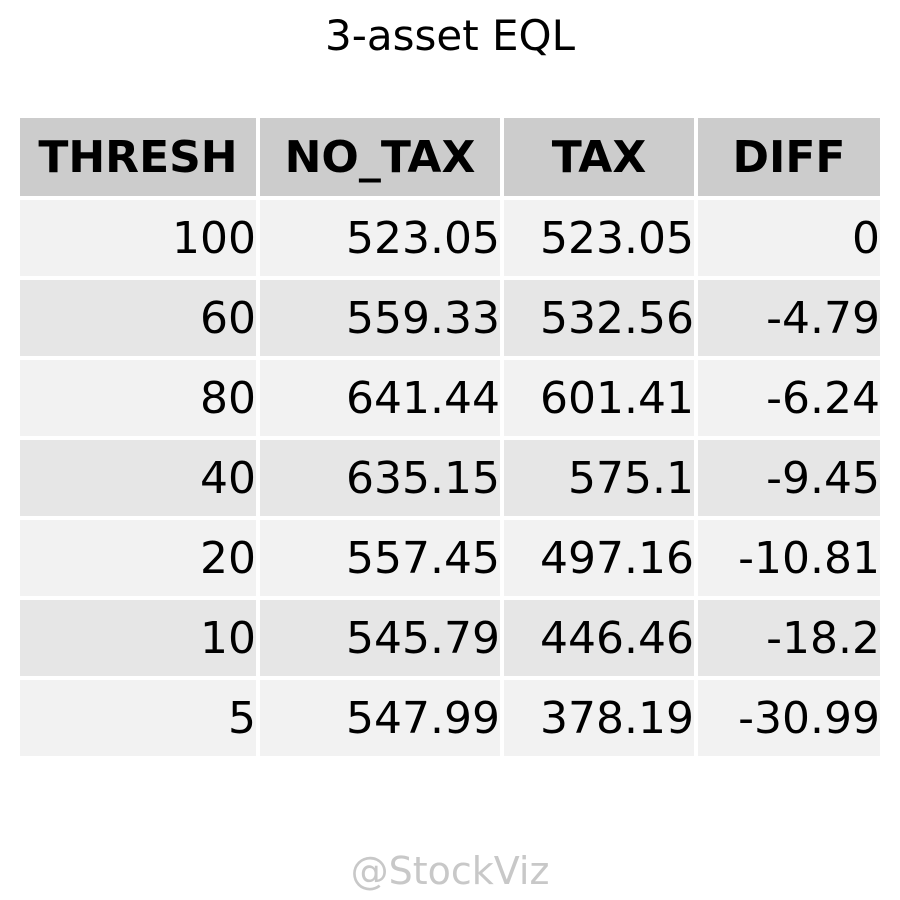 This screenshot has width=900, height=900. I want to click on table-cell: 547.99, so click(380, 716).